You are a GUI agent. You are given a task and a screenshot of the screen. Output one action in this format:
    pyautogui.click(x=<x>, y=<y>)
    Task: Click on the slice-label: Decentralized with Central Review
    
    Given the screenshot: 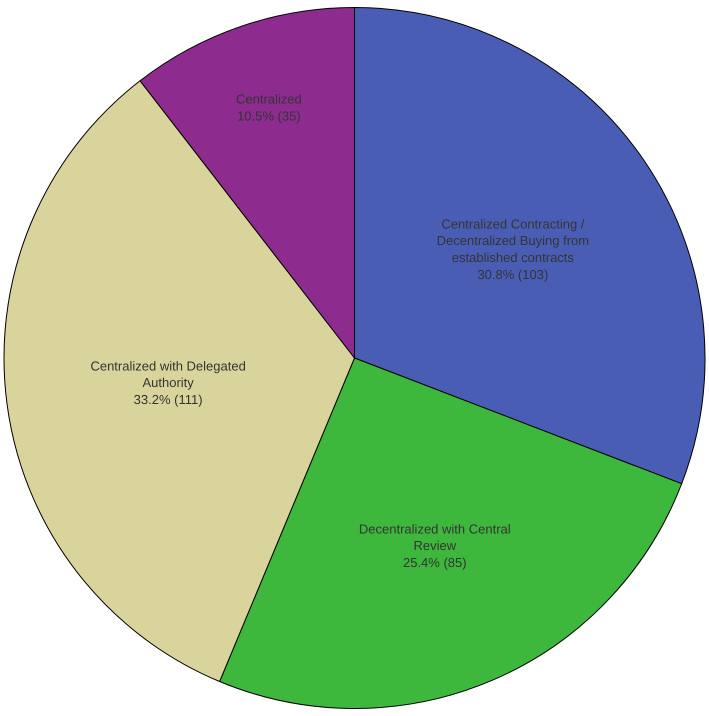 What is the action you would take?
    pyautogui.click(x=434, y=537)
    